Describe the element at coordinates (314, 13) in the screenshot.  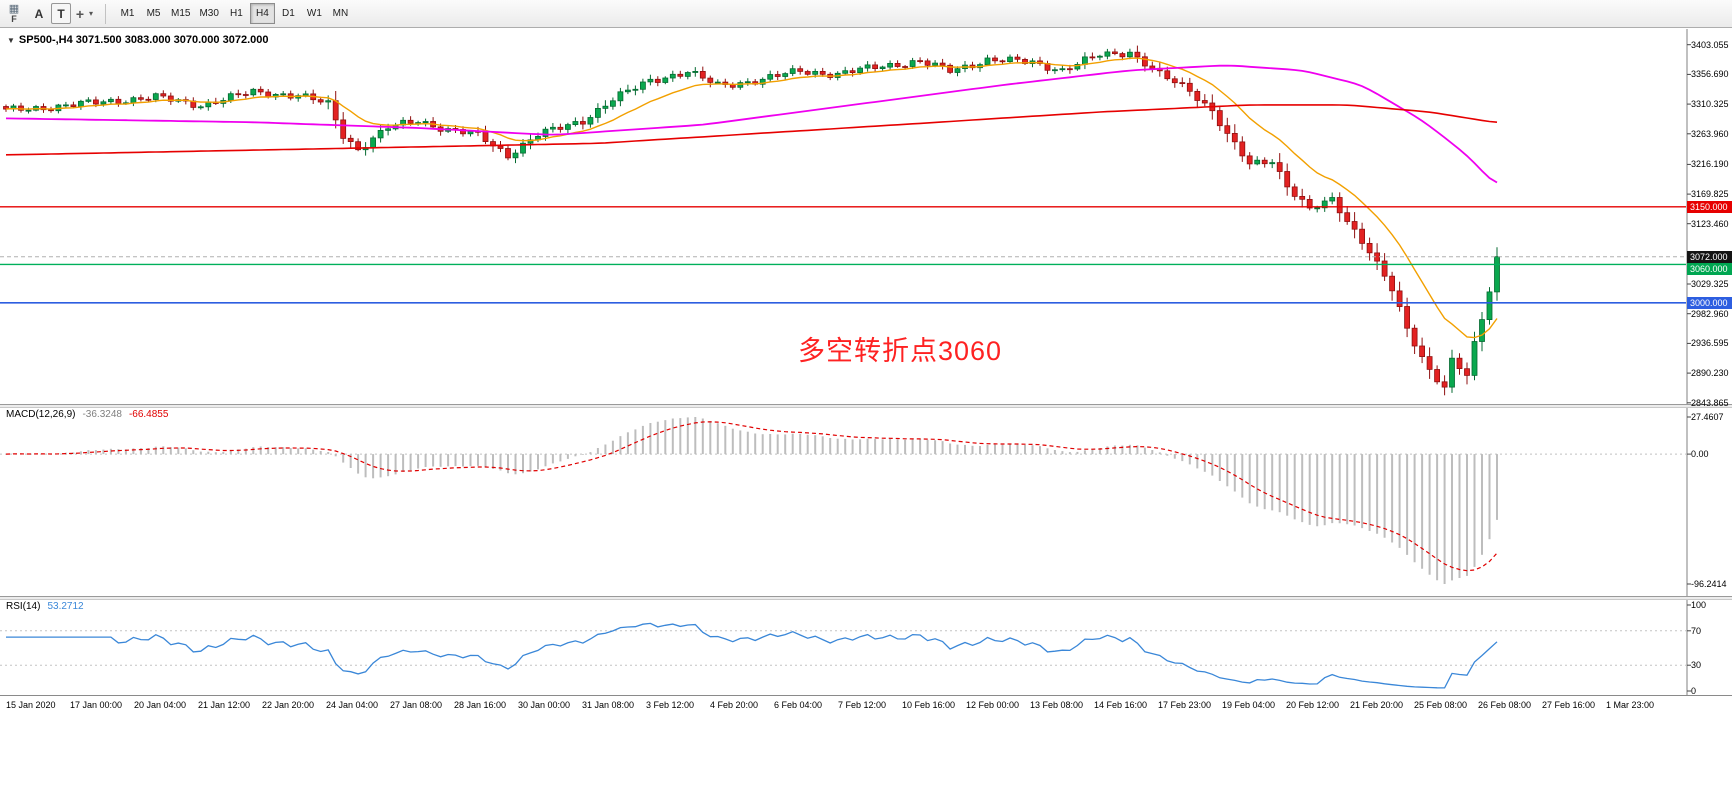
I see `timeframe-W1: W1` at that location.